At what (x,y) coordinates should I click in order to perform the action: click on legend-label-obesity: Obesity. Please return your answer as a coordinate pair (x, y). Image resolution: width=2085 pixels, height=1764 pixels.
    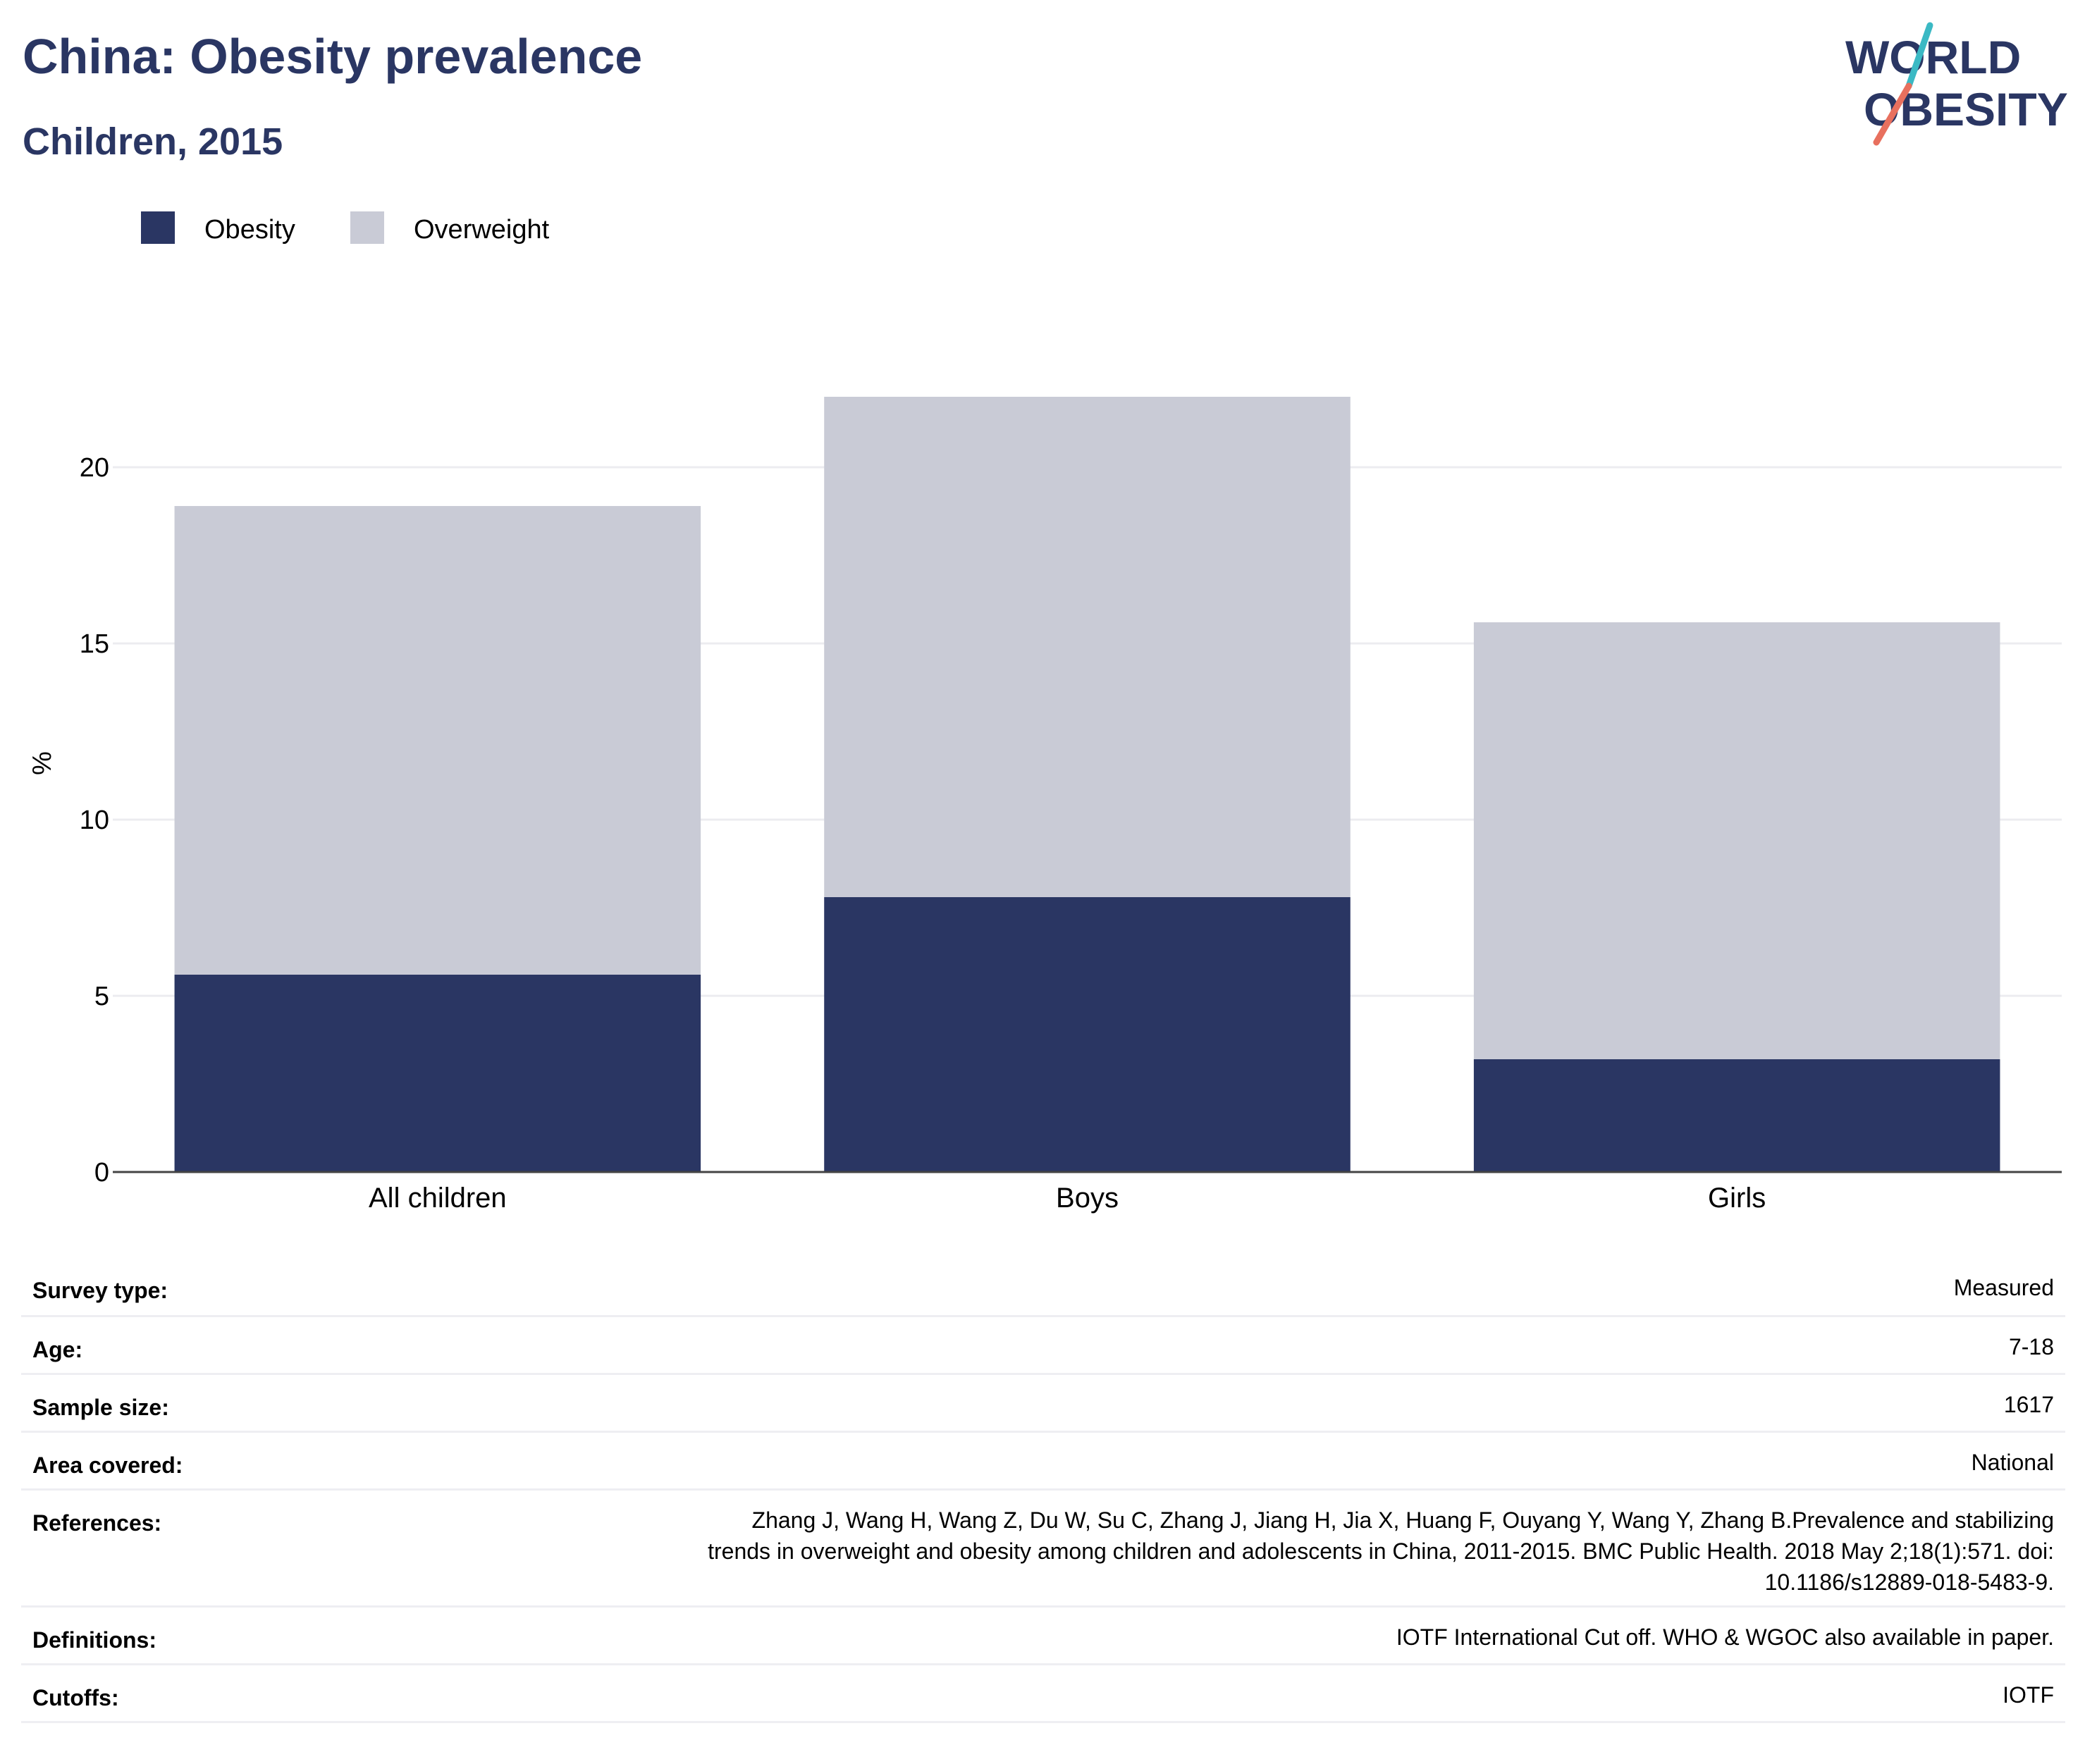
    Looking at the image, I should click on (249, 230).